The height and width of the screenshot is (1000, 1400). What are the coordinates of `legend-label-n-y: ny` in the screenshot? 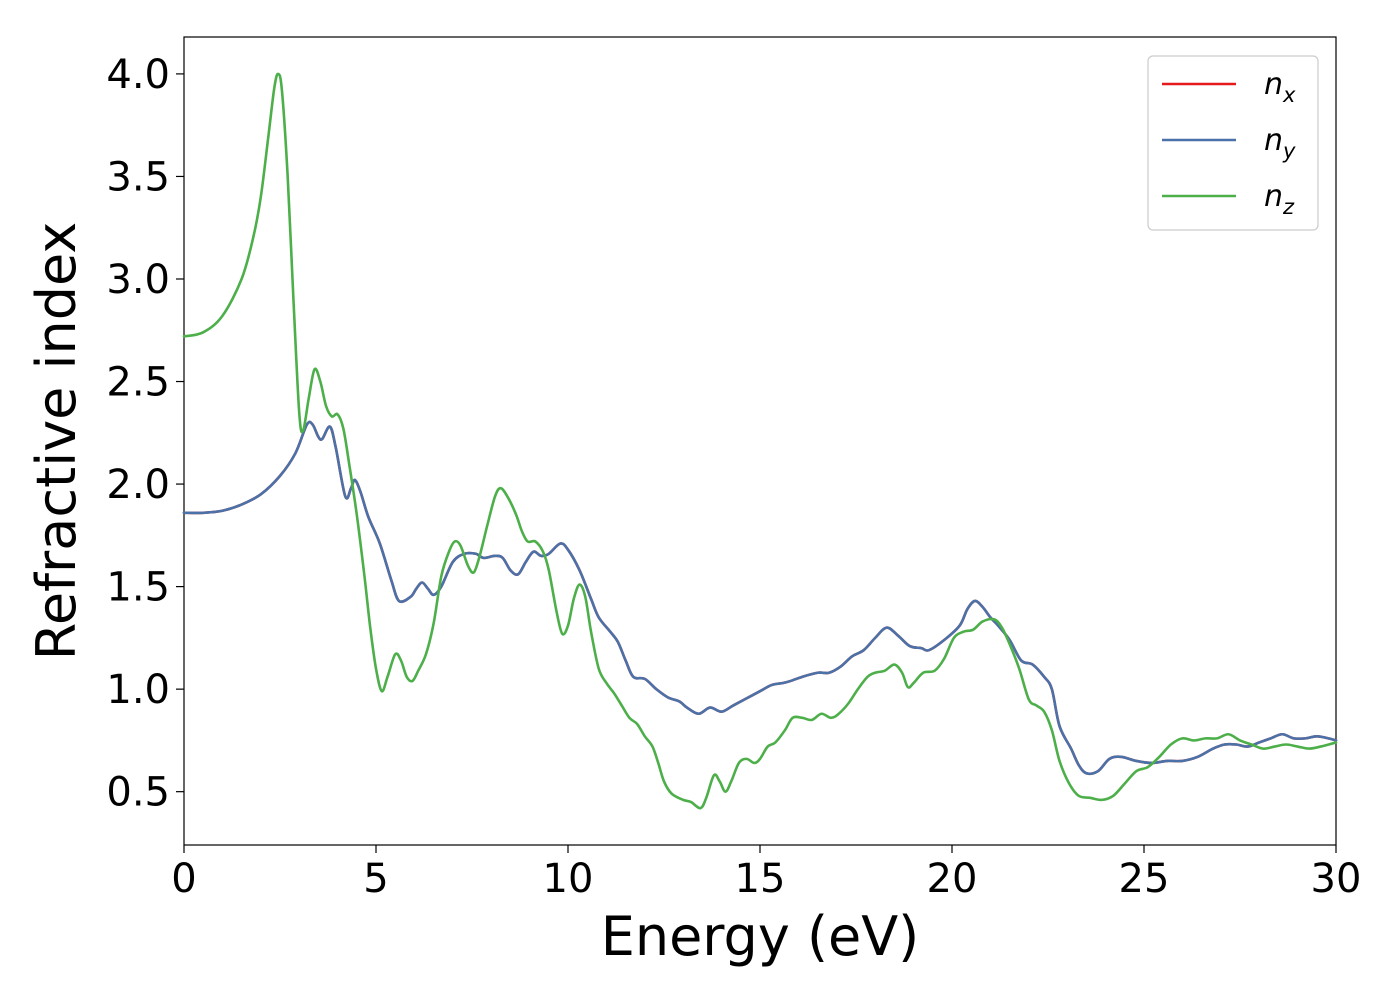 It's located at (1280, 143).